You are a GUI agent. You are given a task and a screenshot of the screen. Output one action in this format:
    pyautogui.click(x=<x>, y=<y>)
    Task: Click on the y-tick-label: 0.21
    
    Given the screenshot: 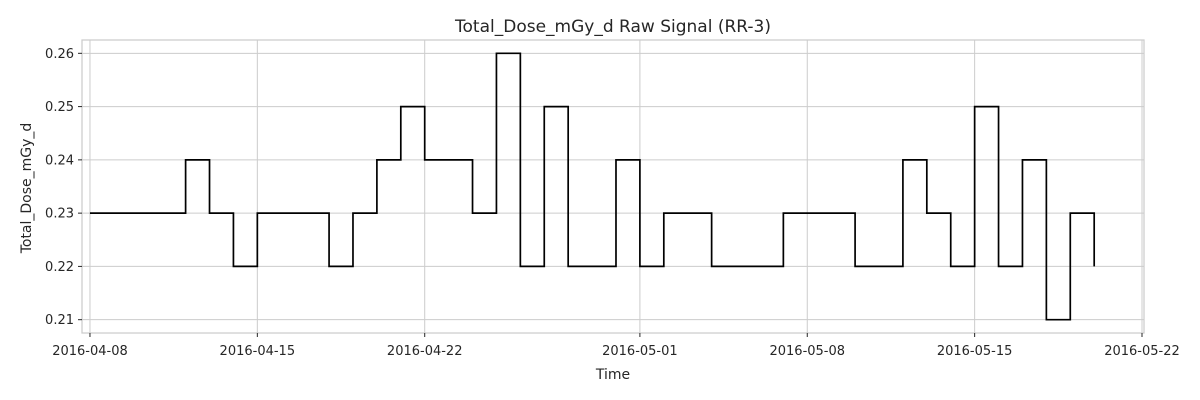 What is the action you would take?
    pyautogui.click(x=59, y=320)
    